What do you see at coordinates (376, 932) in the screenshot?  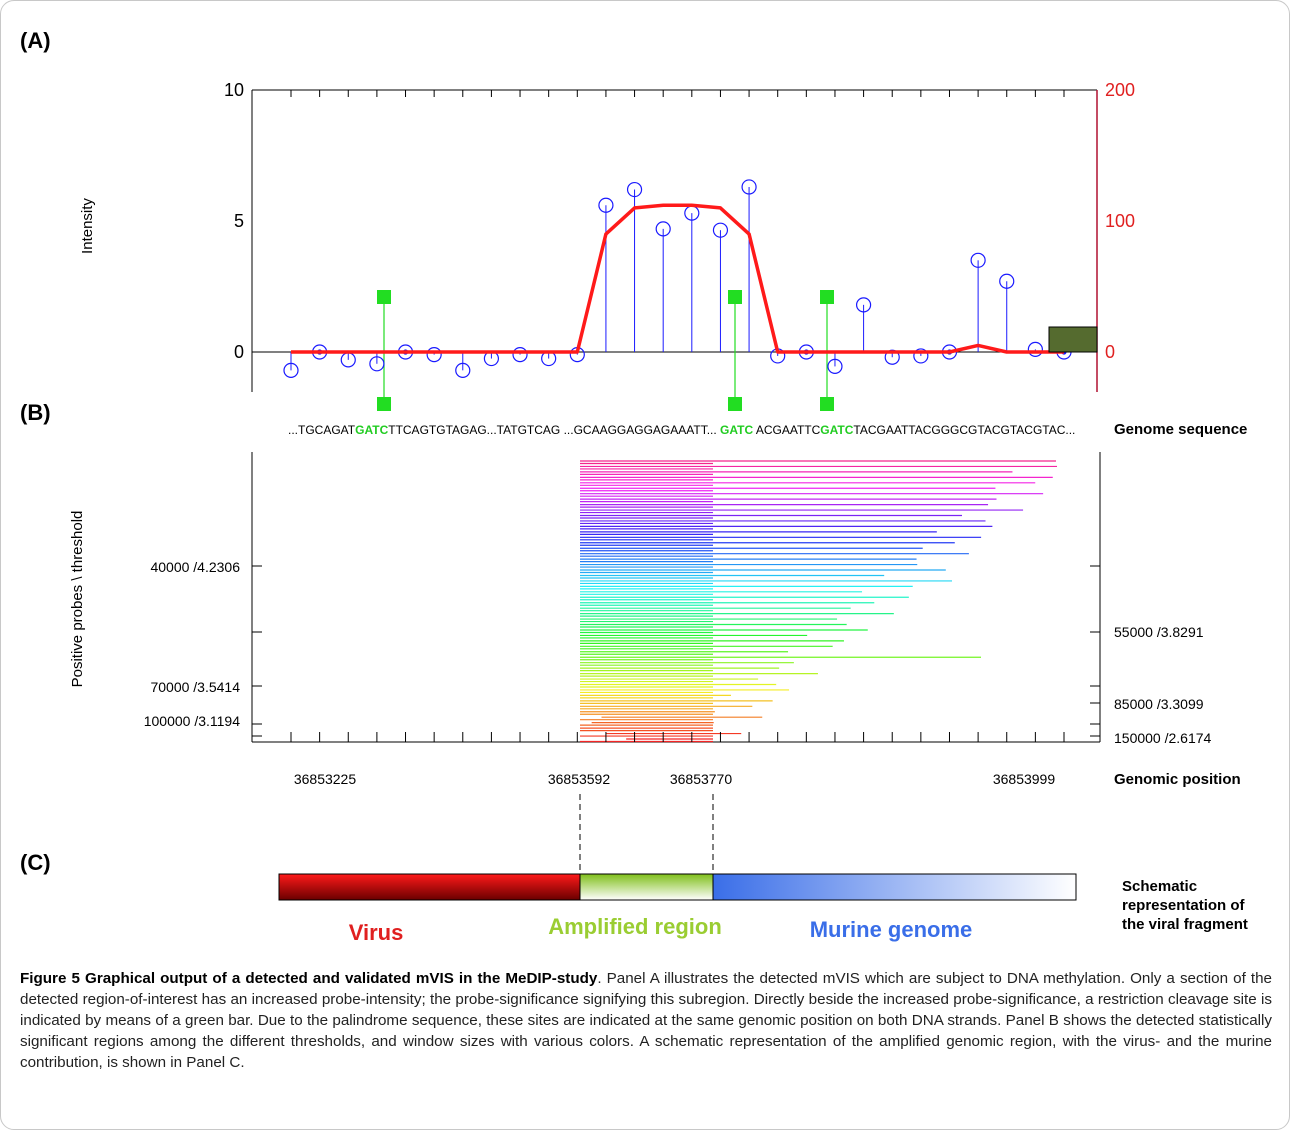 I see `virus-label: Virus` at bounding box center [376, 932].